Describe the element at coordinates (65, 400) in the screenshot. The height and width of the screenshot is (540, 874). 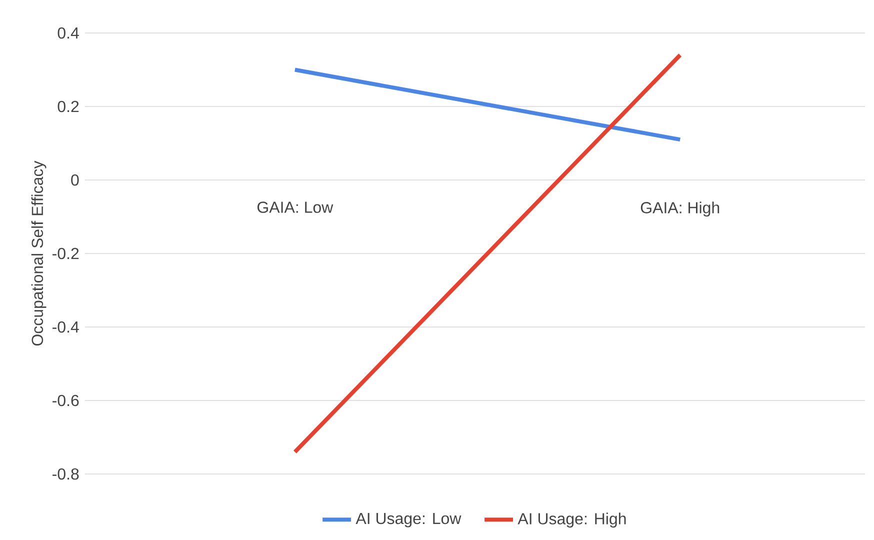
I see `y-tick-label: -0.6` at that location.